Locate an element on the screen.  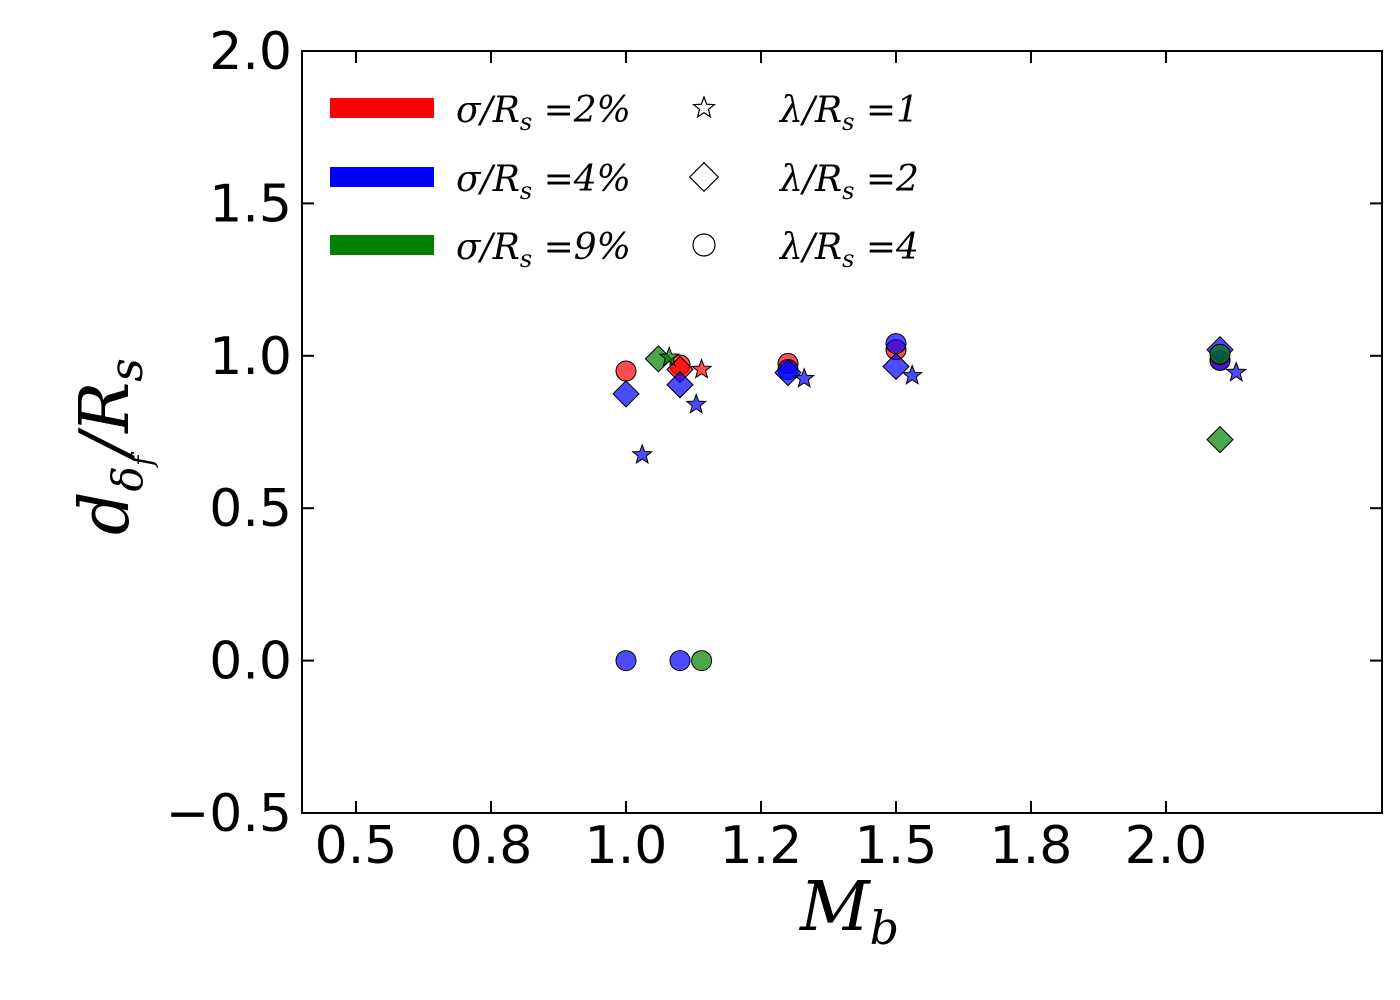
legend-marker-star is located at coordinates (704, 107).